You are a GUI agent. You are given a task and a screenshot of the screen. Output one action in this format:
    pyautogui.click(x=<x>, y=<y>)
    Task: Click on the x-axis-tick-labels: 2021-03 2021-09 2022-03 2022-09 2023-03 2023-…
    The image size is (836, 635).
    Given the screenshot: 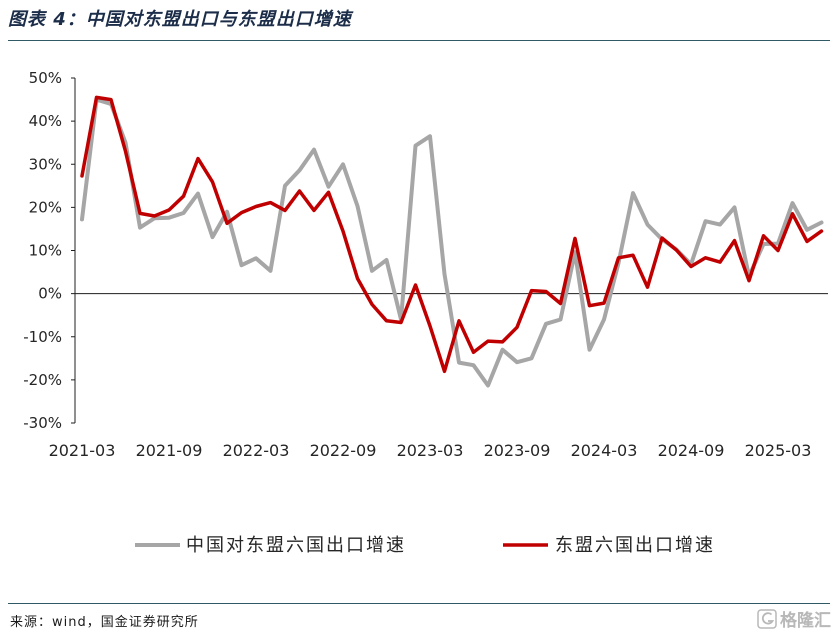 What is the action you would take?
    pyautogui.click(x=430, y=450)
    